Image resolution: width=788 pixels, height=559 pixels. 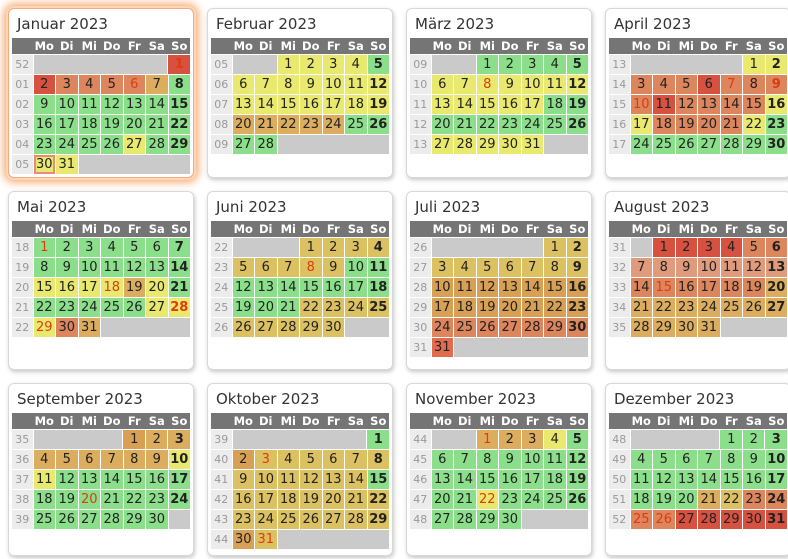 What do you see at coordinates (731, 459) in the screenshot?
I see `day-cell: 8` at bounding box center [731, 459].